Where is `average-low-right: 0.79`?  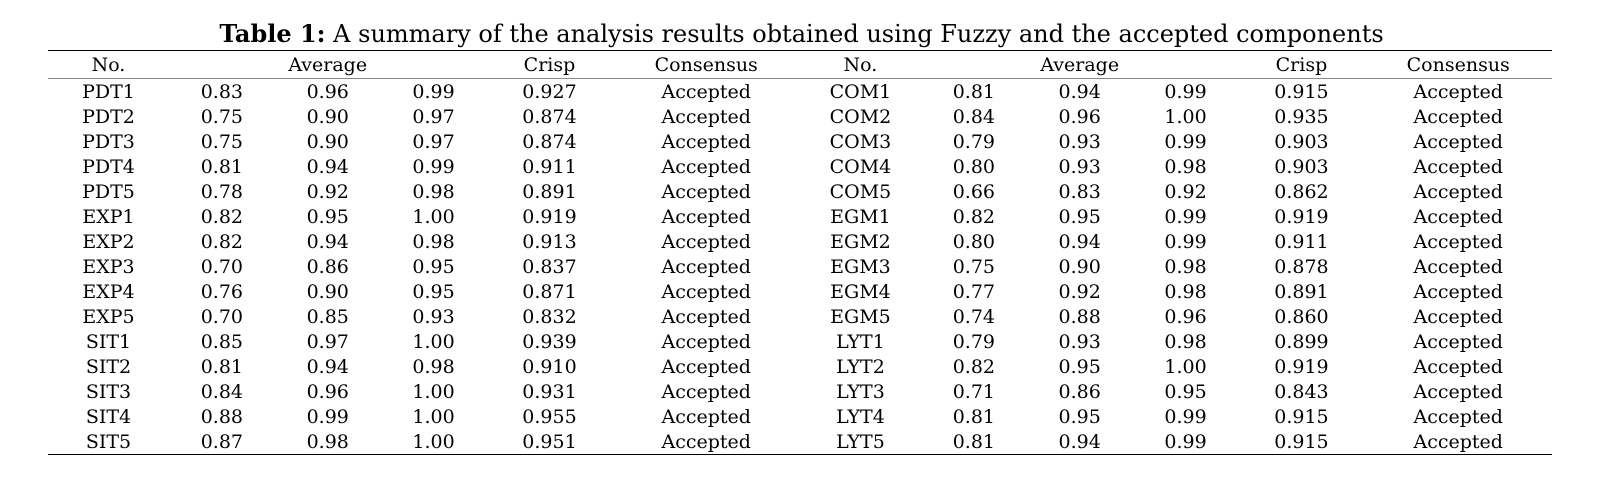
average-low-right: 0.79 is located at coordinates (973, 341).